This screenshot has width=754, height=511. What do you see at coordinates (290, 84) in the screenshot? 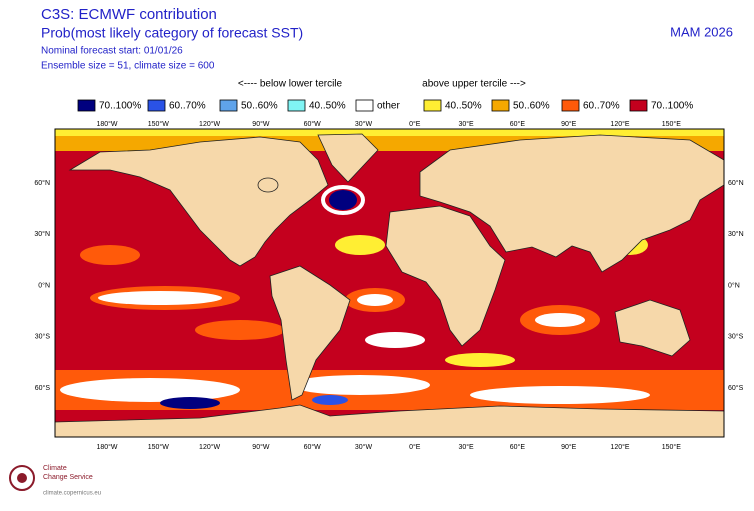
I see `legend-below: <---- below lower tercile` at bounding box center [290, 84].